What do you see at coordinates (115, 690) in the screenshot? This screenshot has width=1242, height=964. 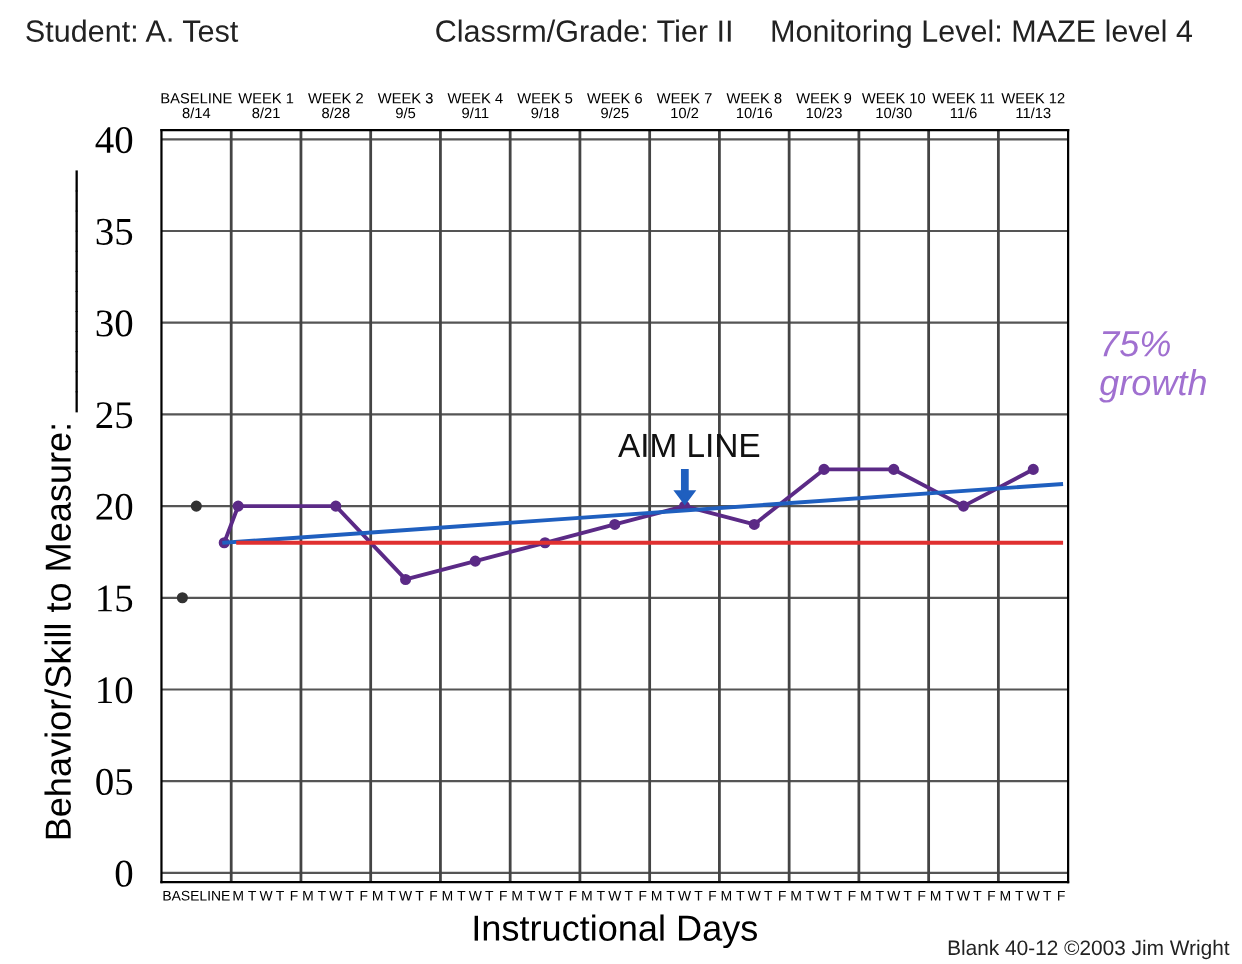 I see `y-tick-label: 10` at bounding box center [115, 690].